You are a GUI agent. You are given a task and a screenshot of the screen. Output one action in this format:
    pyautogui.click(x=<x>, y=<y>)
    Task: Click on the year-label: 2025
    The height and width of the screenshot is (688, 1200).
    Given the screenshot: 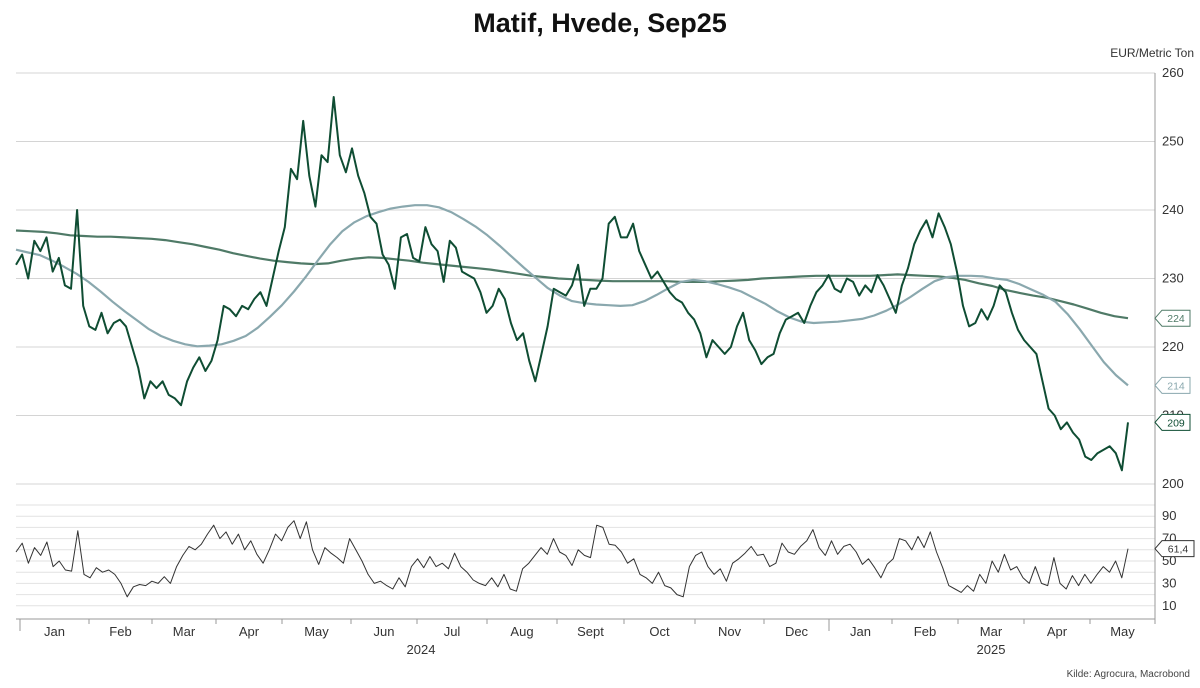 What is the action you would take?
    pyautogui.click(x=991, y=649)
    